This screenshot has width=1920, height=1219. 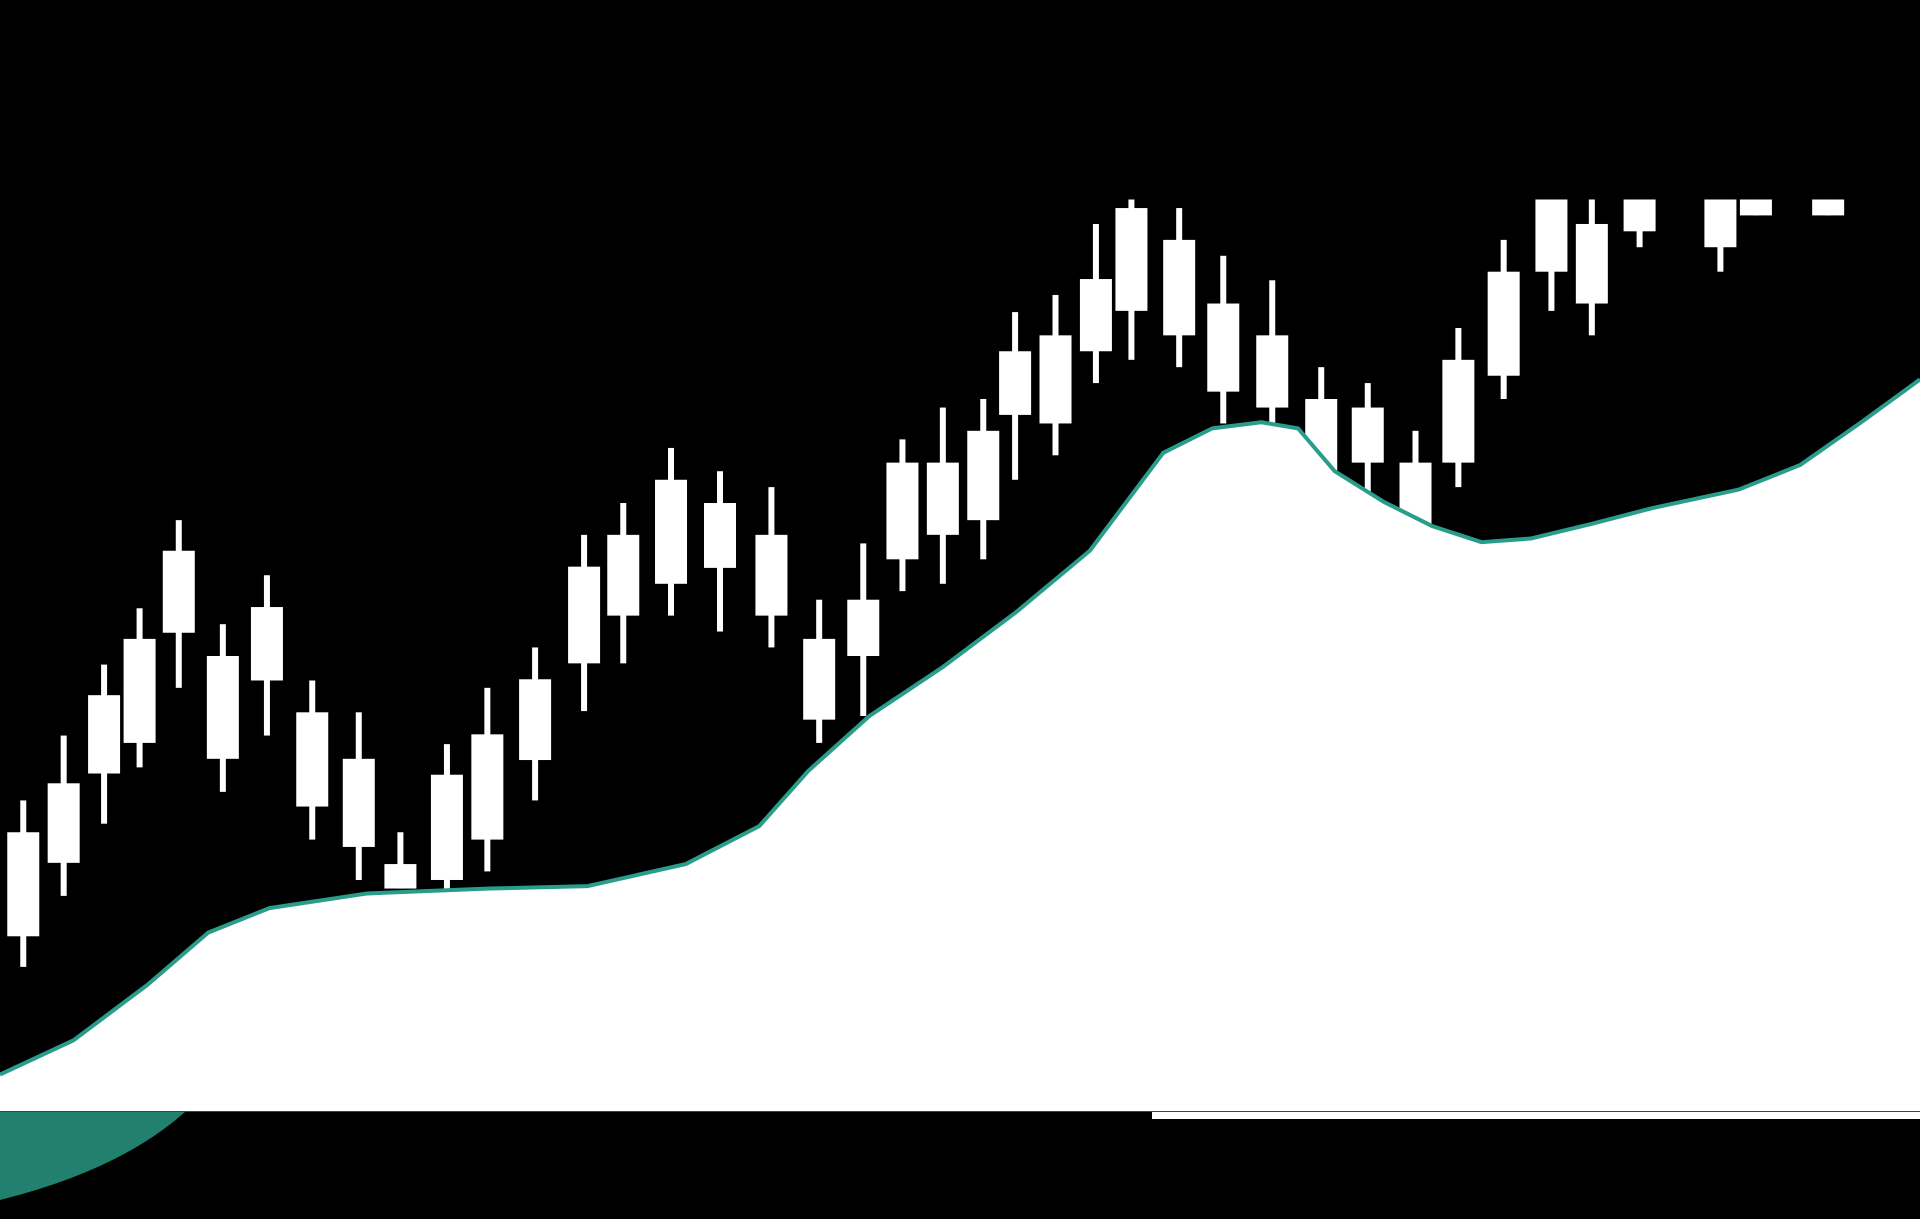 What do you see at coordinates (400, 860) in the screenshot?
I see `candle-wick` at bounding box center [400, 860].